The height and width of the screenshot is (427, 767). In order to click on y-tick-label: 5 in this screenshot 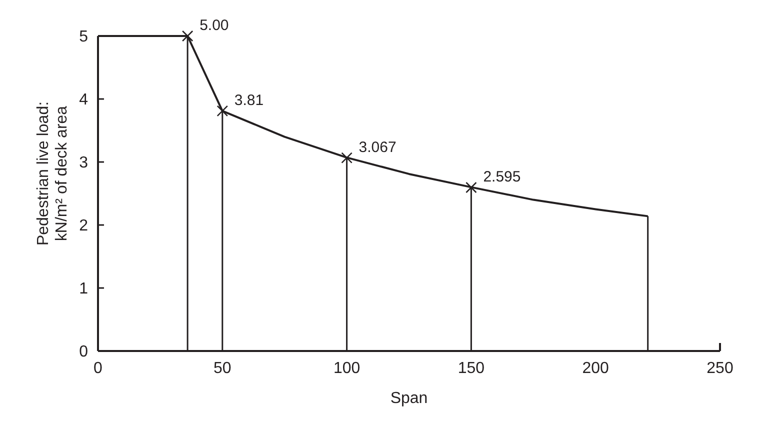, I will do `click(83, 37)`.